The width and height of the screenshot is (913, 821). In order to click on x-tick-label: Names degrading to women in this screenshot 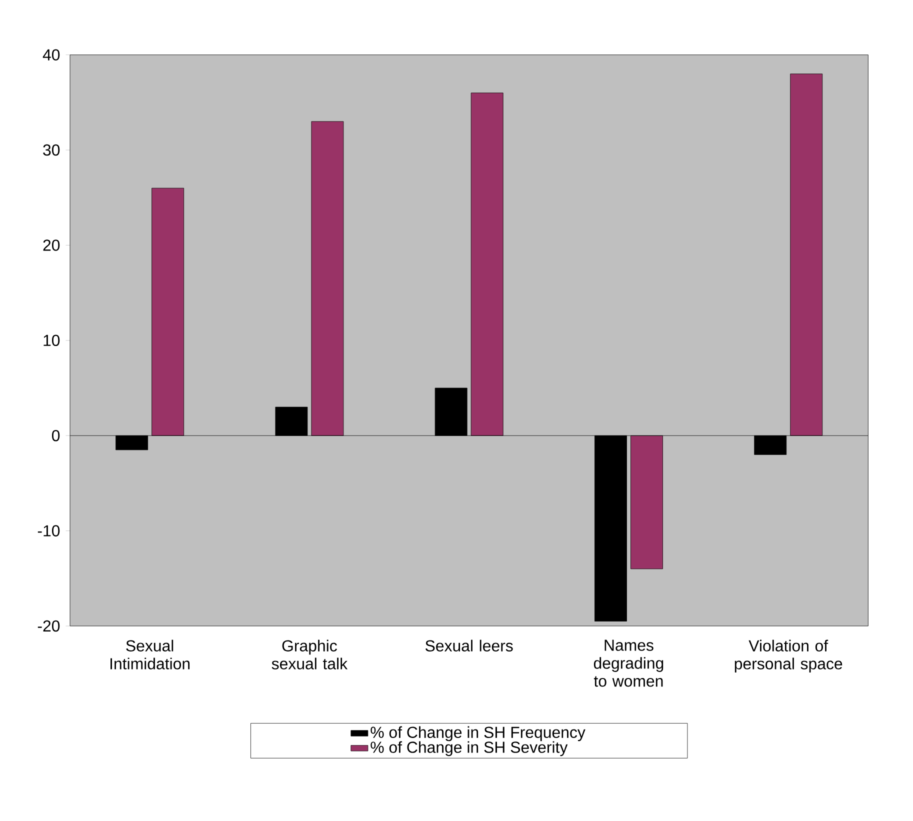, I will do `click(629, 663)`.